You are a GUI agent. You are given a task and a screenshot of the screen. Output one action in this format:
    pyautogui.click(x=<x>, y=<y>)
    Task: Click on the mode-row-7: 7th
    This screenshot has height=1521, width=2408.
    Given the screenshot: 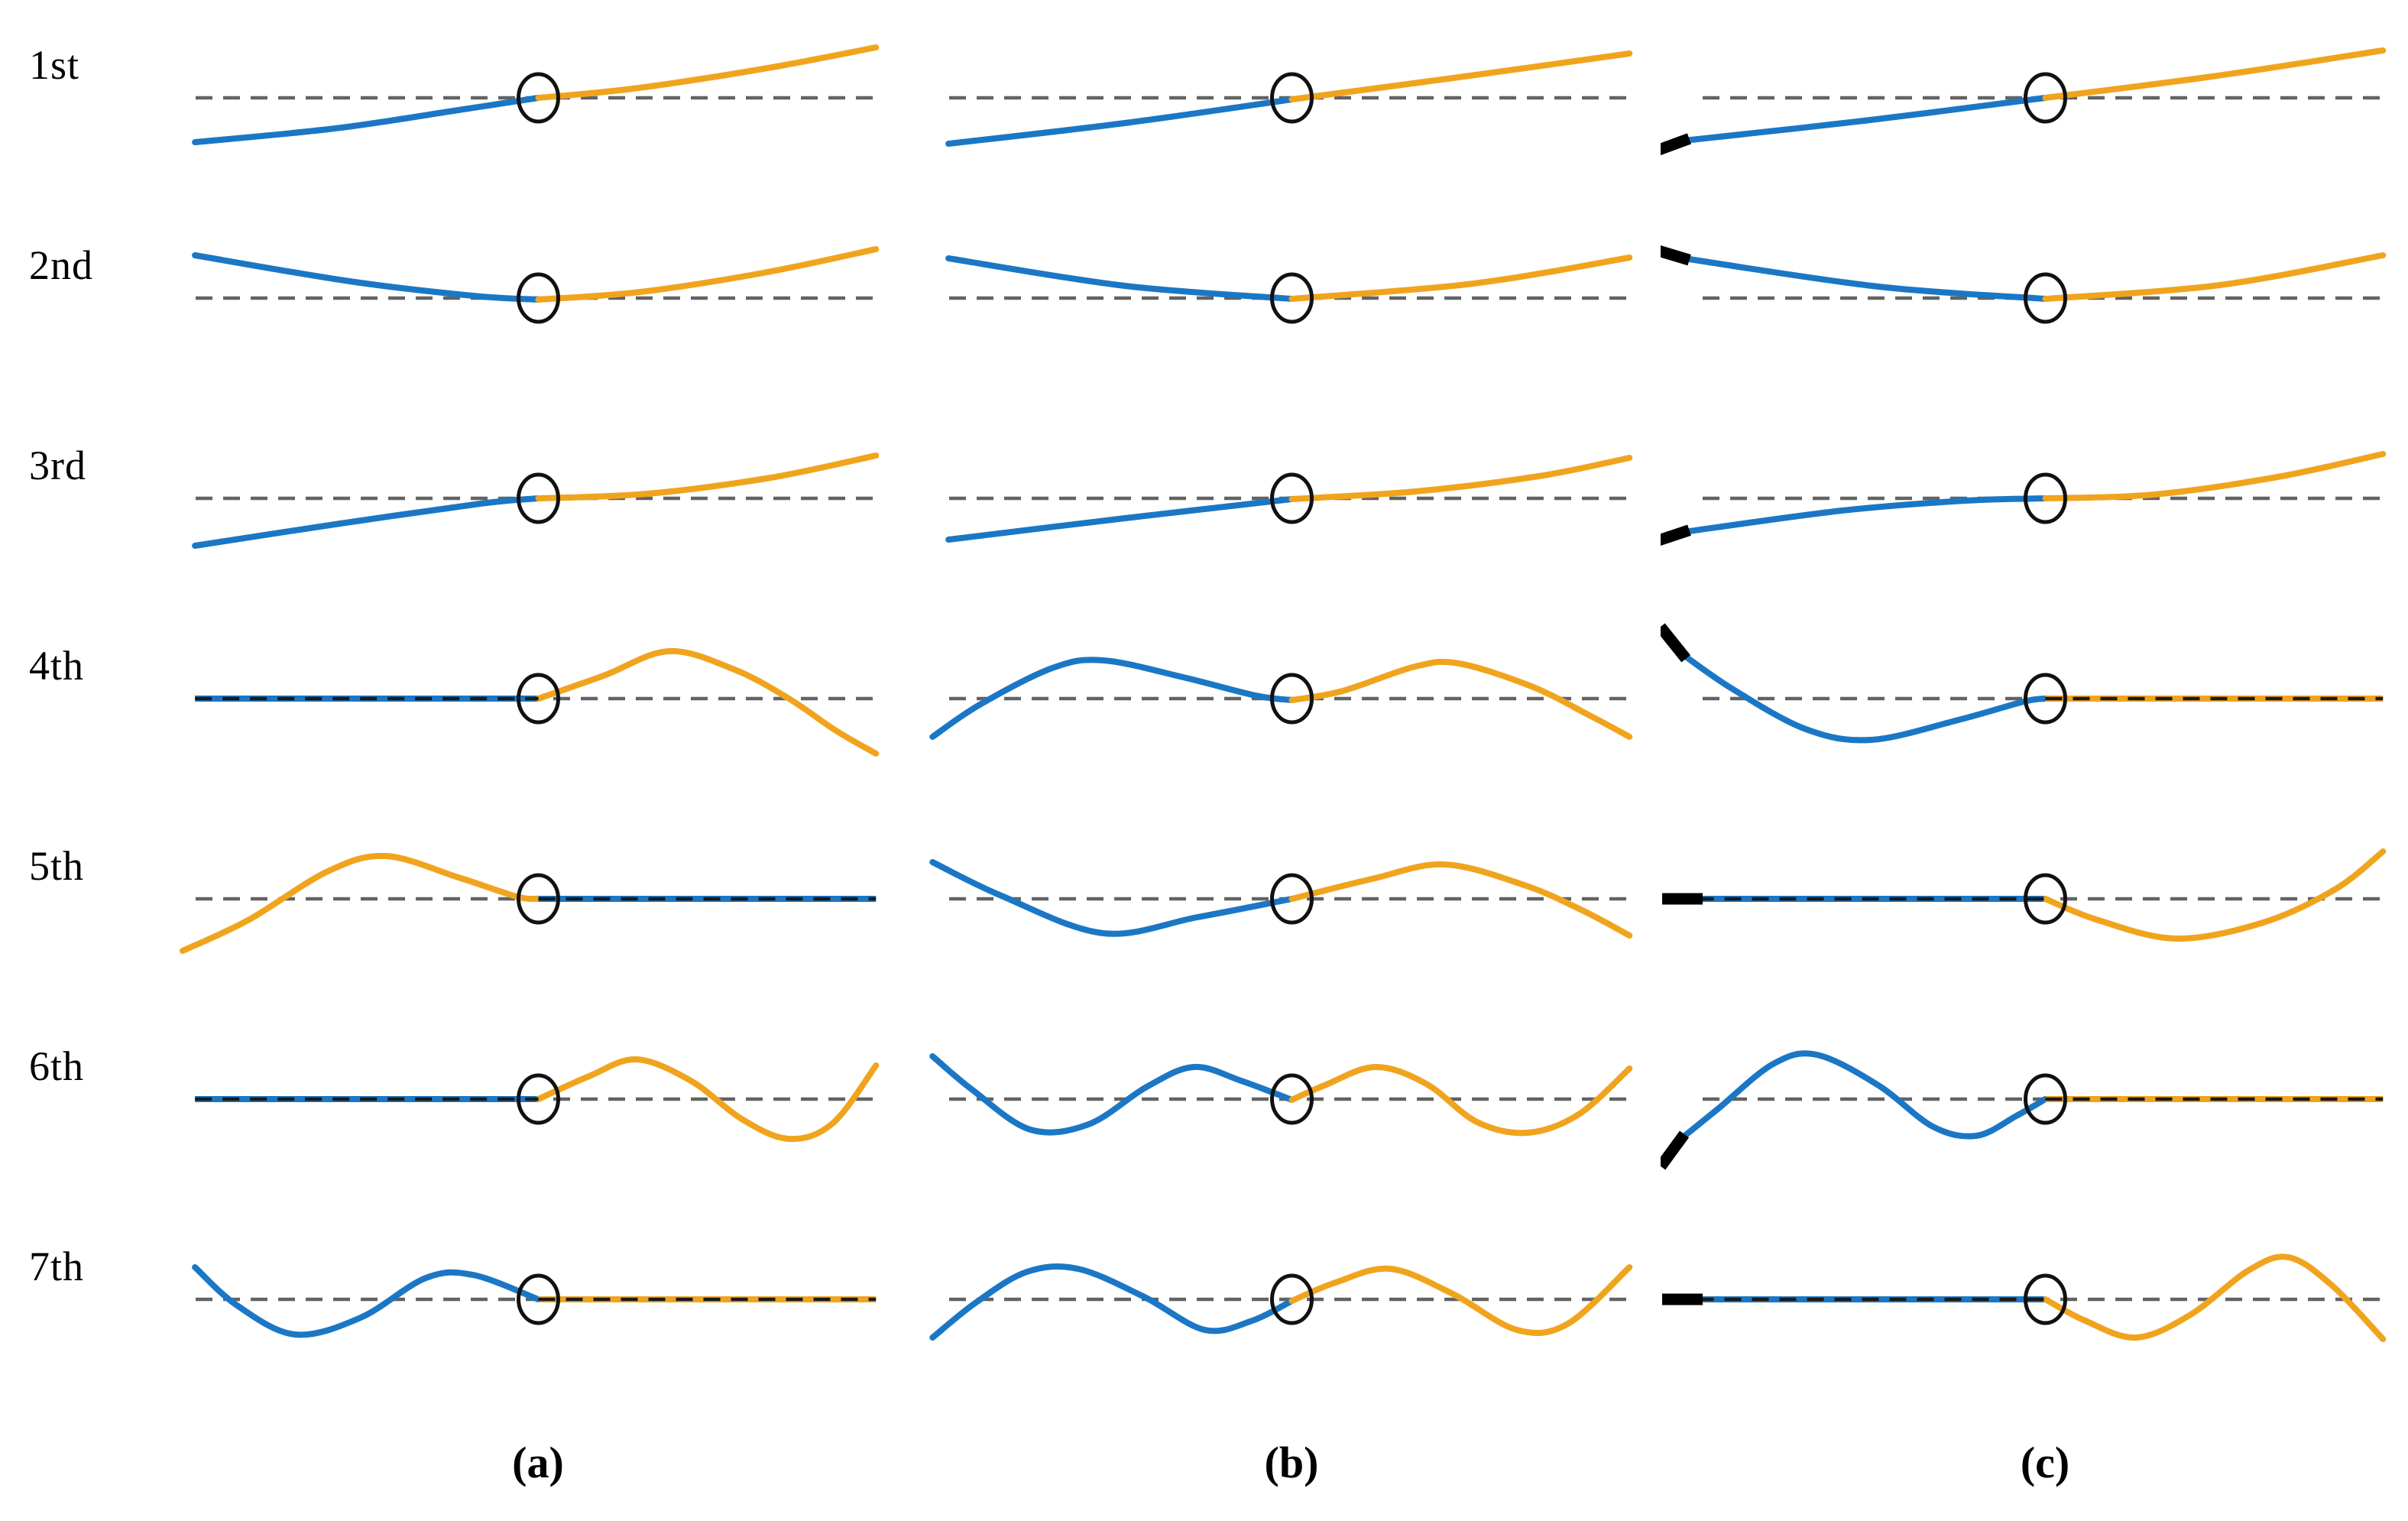 What is the action you would take?
    pyautogui.click(x=1204, y=1306)
    